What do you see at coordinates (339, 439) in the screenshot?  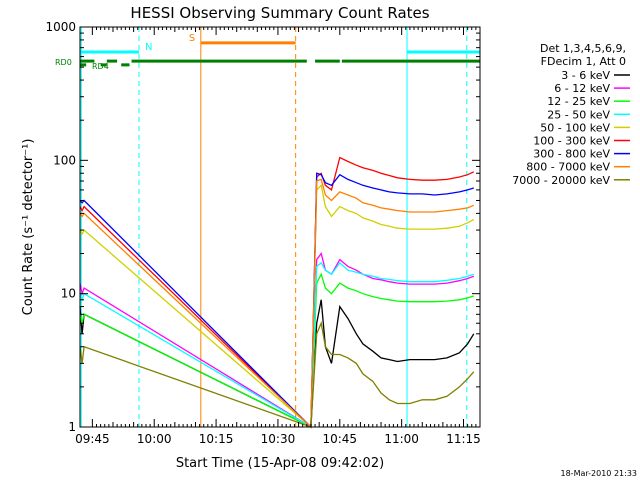 I see `x-tick-label-4: 10:45` at bounding box center [339, 439].